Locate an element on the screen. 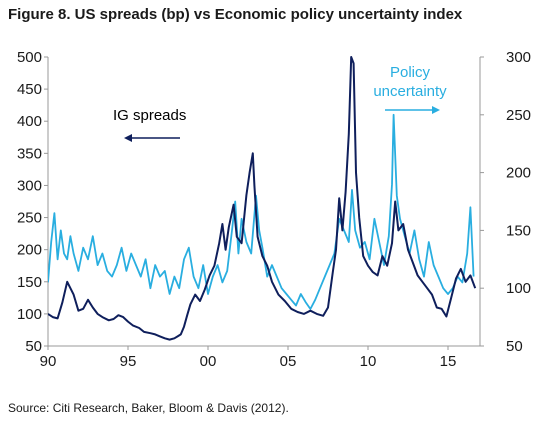  right-tick-label: 250 is located at coordinates (518, 115).